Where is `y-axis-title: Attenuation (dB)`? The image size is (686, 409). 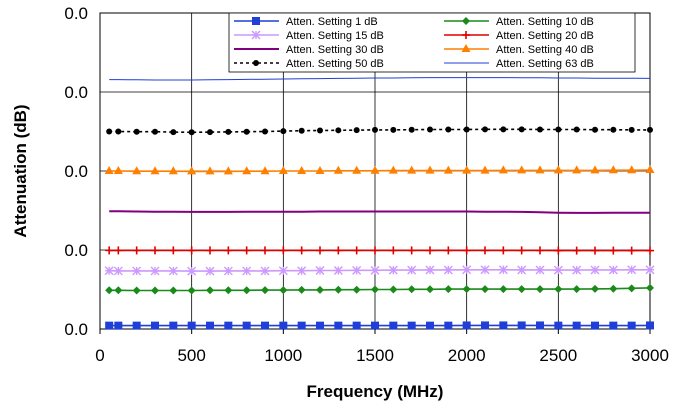
y-axis-title: Attenuation (dB) is located at coordinates (20, 170).